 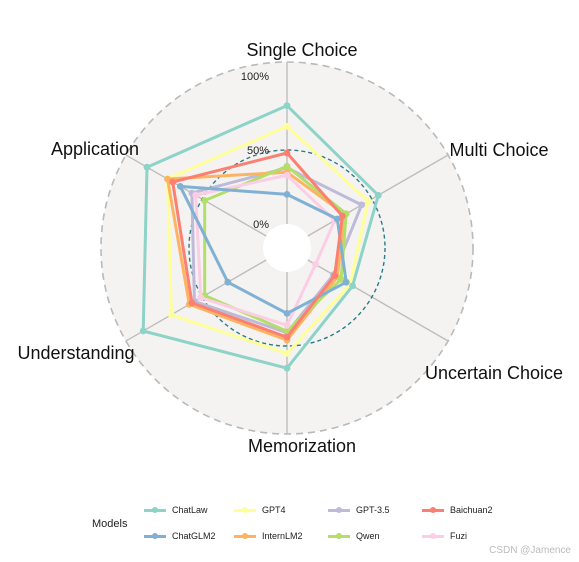 I want to click on watermark: CSDN @Jamence, so click(x=530, y=550).